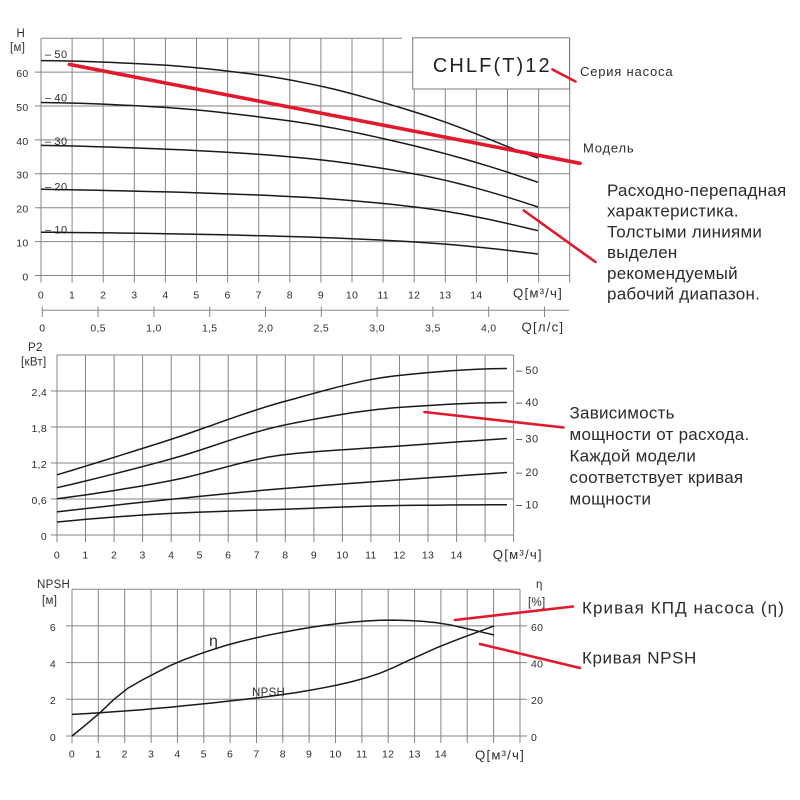 The width and height of the screenshot is (800, 800). What do you see at coordinates (40, 501) in the screenshot?
I see `svg-text: 0,6` at bounding box center [40, 501].